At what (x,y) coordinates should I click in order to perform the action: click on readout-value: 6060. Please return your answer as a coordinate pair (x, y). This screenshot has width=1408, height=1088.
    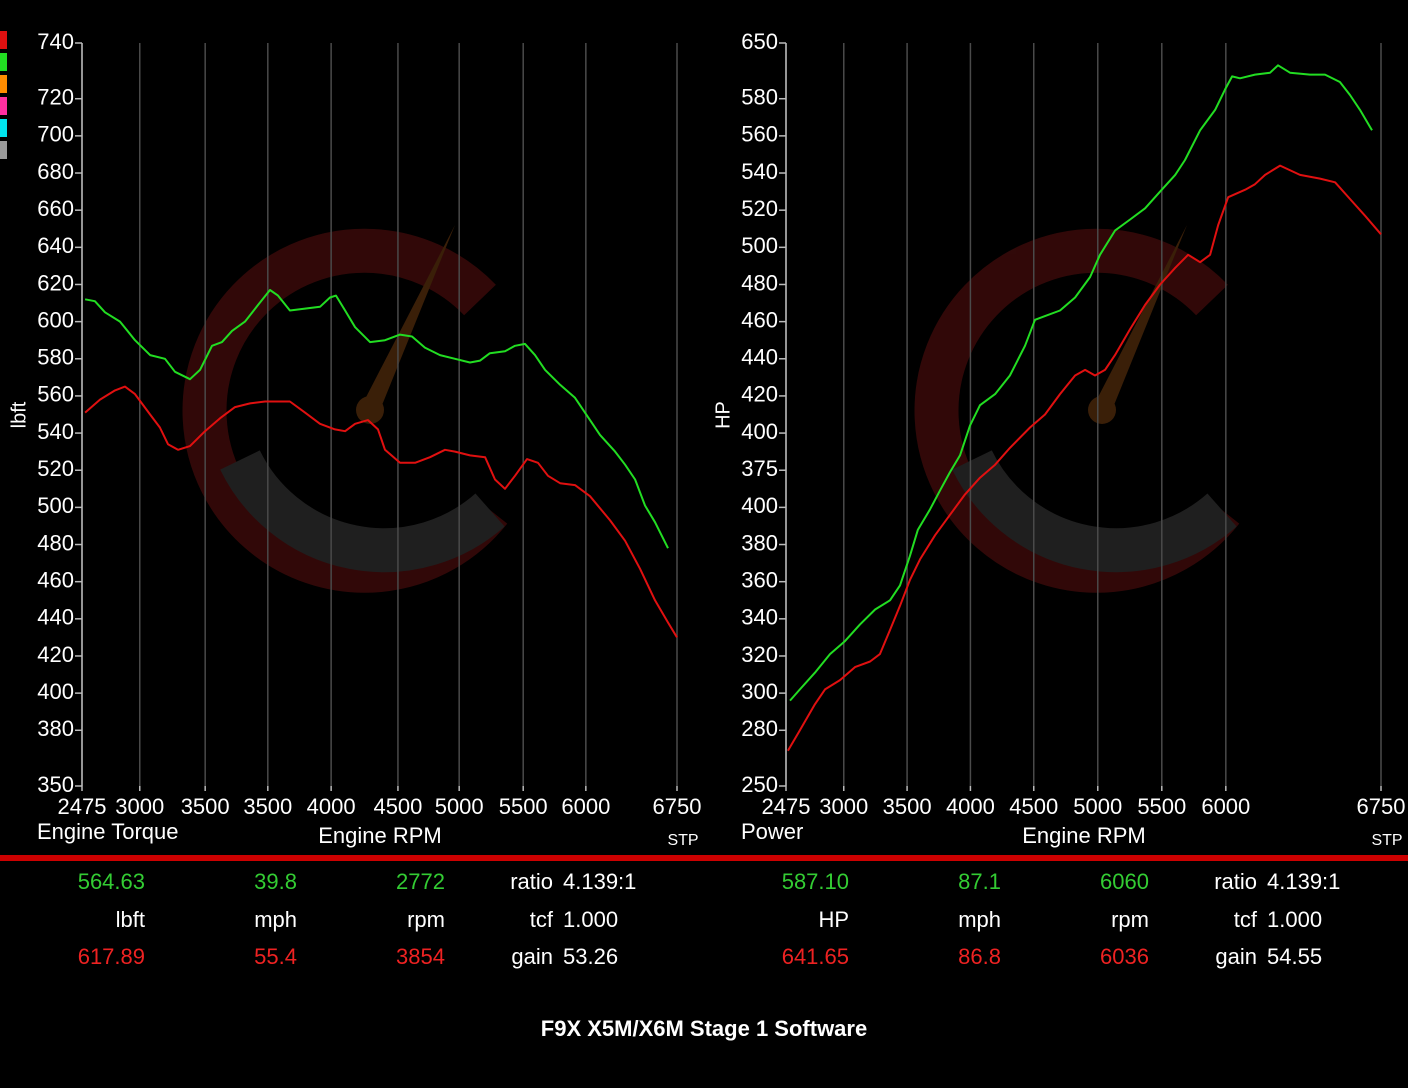
    Looking at the image, I should click on (1124, 881).